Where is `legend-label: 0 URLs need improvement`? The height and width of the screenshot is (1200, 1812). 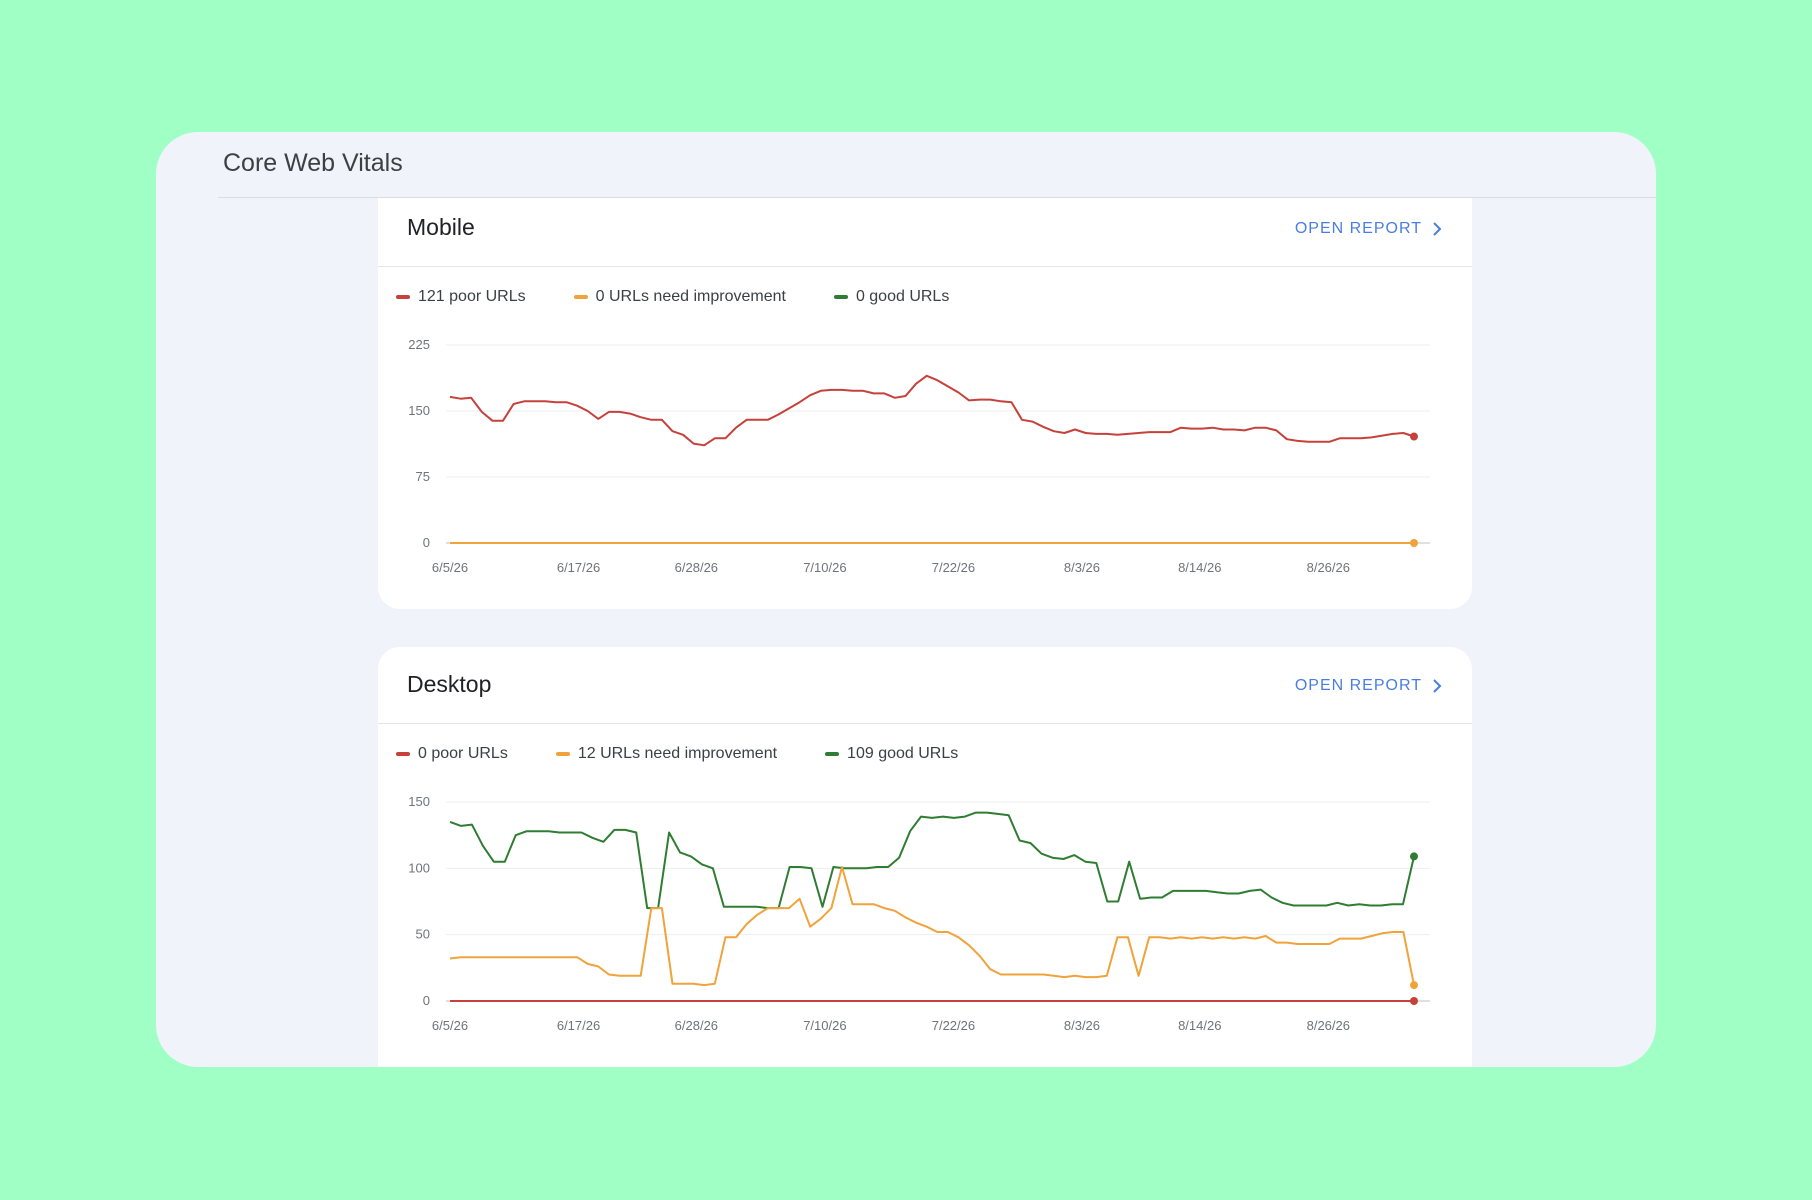 legend-label: 0 URLs need improvement is located at coordinates (690, 296).